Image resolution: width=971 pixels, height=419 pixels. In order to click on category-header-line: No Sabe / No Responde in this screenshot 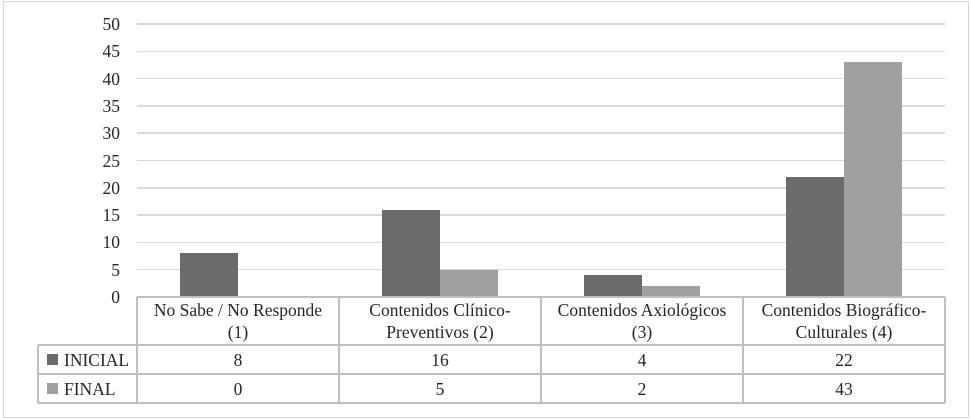, I will do `click(238, 310)`.